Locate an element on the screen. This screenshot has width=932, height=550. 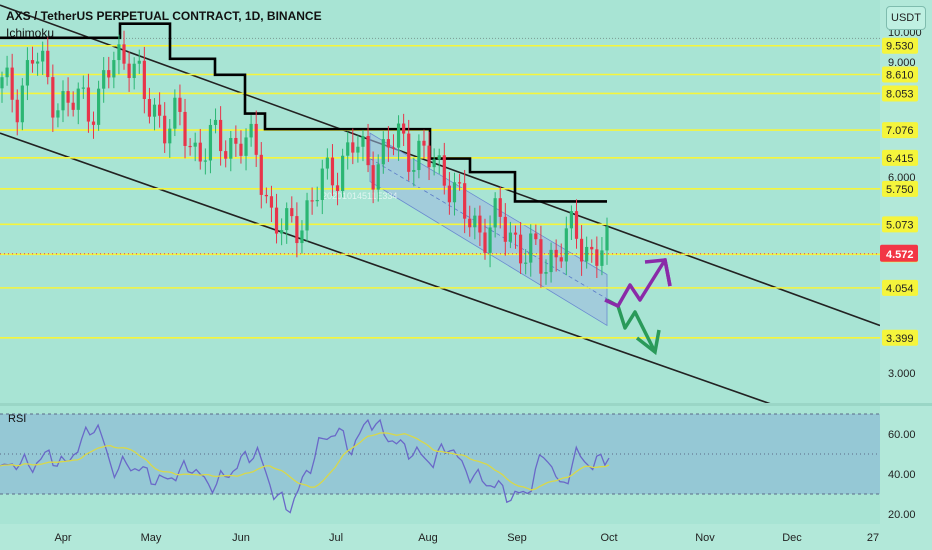
time-tick-8: Nov is located at coordinates (705, 538).